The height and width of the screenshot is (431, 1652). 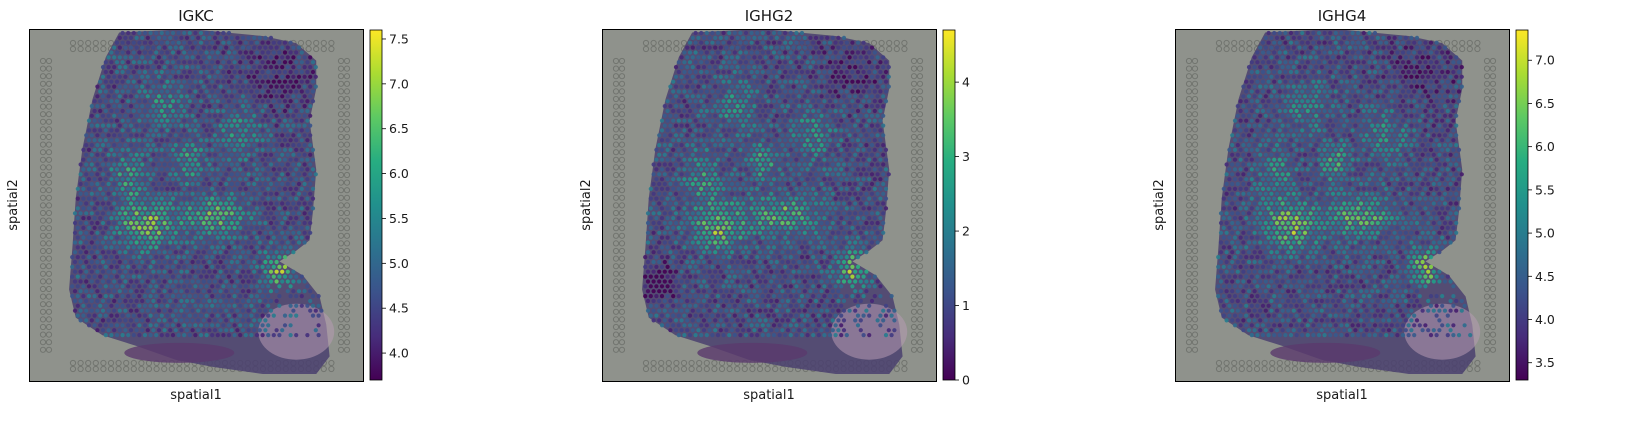 What do you see at coordinates (1545, 362) in the screenshot?
I see `colorbar-tick-label: 3.5` at bounding box center [1545, 362].